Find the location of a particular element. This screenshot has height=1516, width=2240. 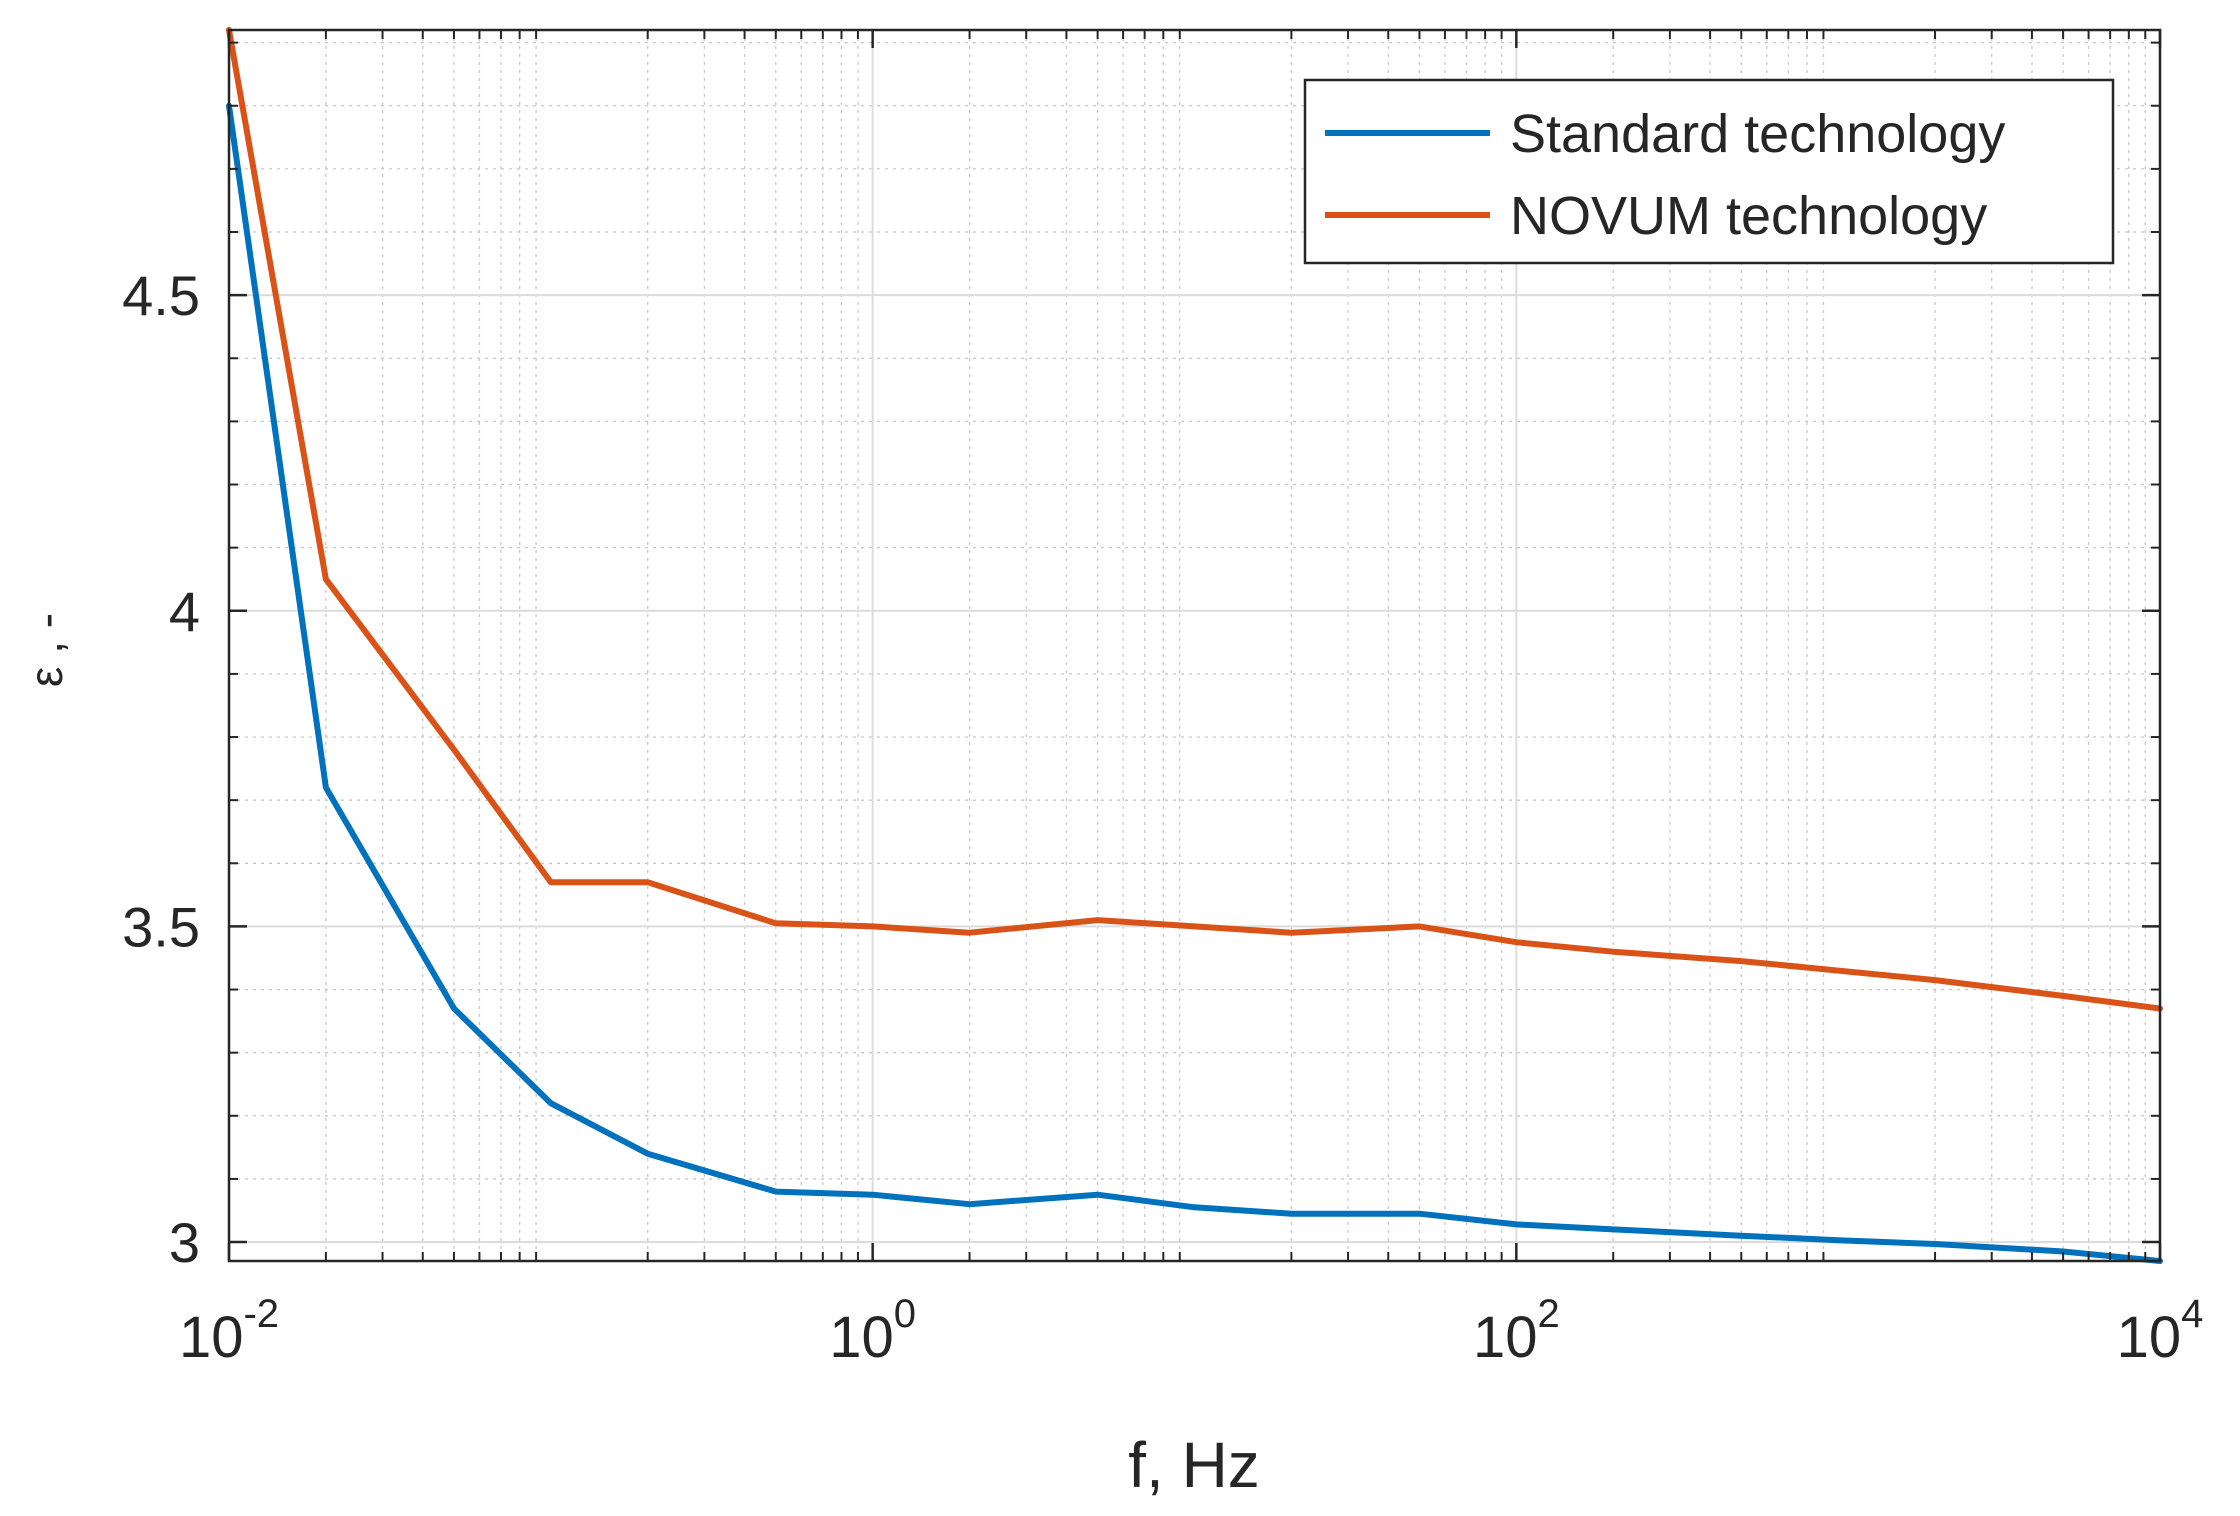

x-tick-exponent: 0 is located at coordinates (905, 1314).